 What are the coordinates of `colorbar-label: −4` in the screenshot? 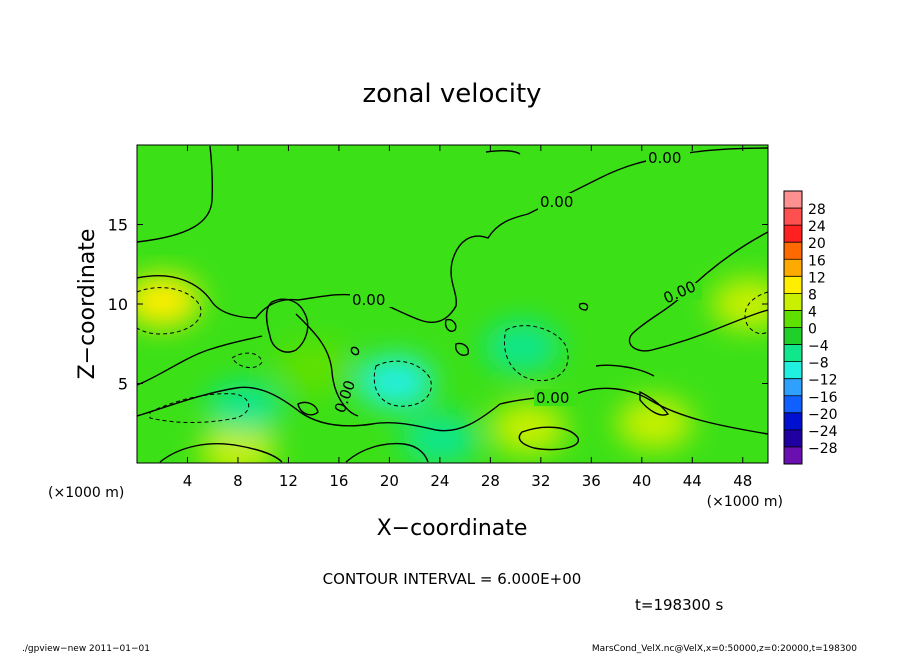 It's located at (818, 347).